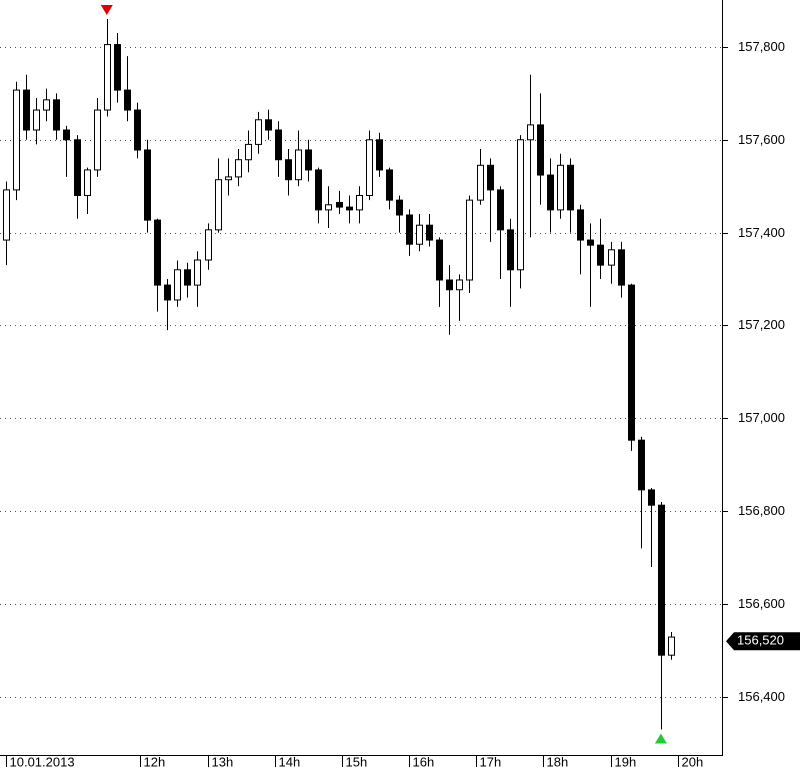  I want to click on x-tick-label: 13h, so click(223, 761).